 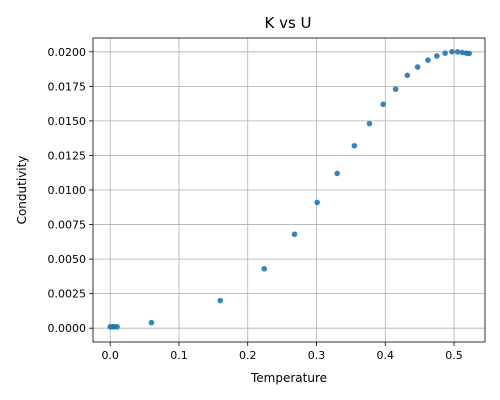 What do you see at coordinates (67, 328) in the screenshot?
I see `y-tick-label: 0.0000` at bounding box center [67, 328].